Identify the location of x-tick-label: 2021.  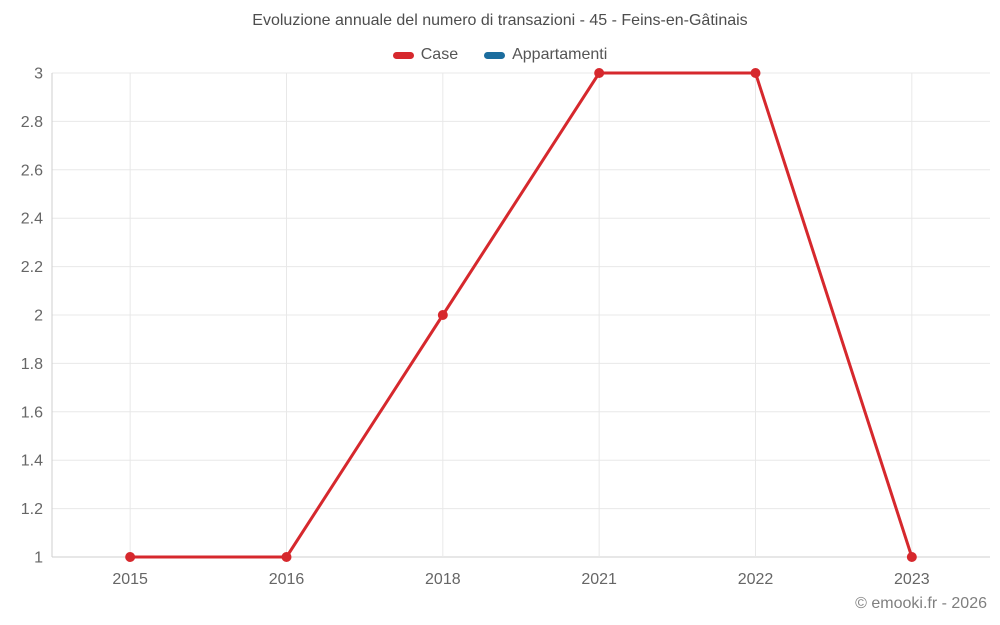
(599, 579).